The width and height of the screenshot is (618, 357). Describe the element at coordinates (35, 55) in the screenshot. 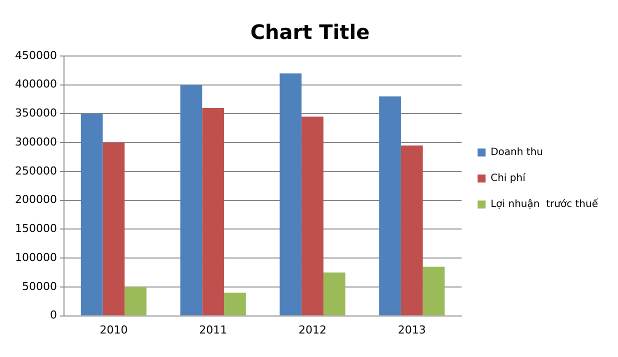

I see `y-tick-label: 450000` at that location.